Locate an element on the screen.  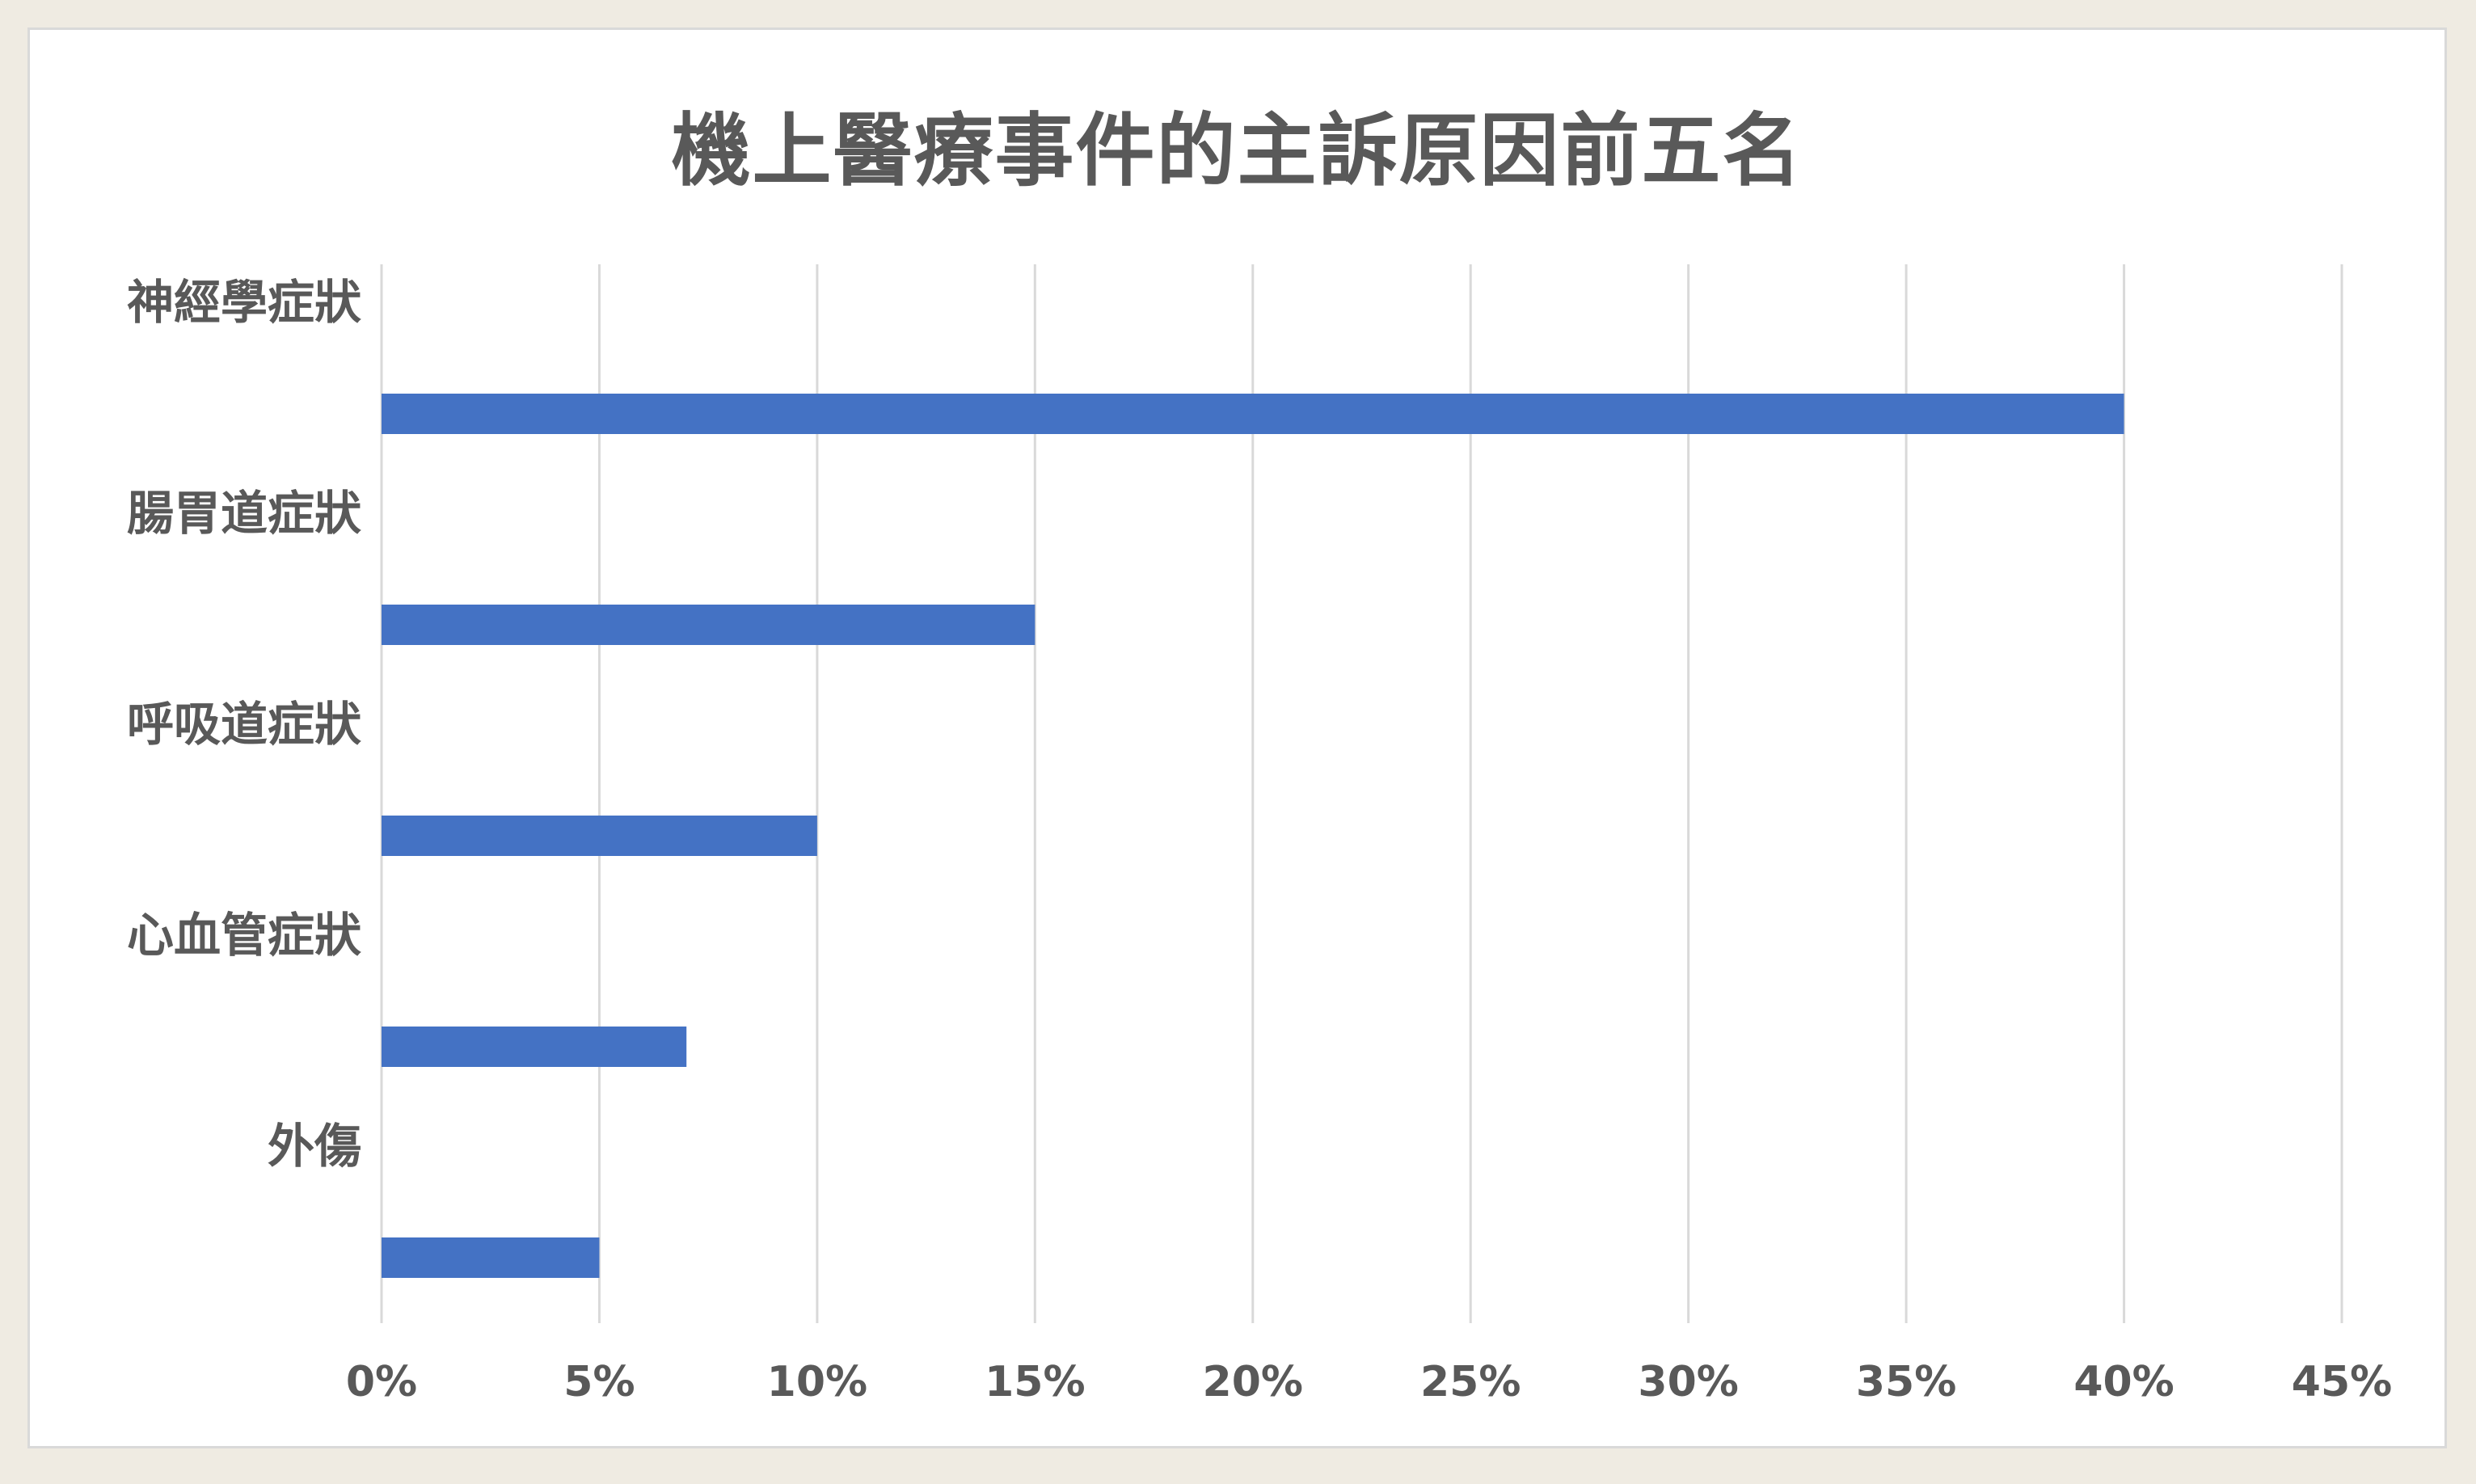
x-tick-label: 35% is located at coordinates (1906, 1382).